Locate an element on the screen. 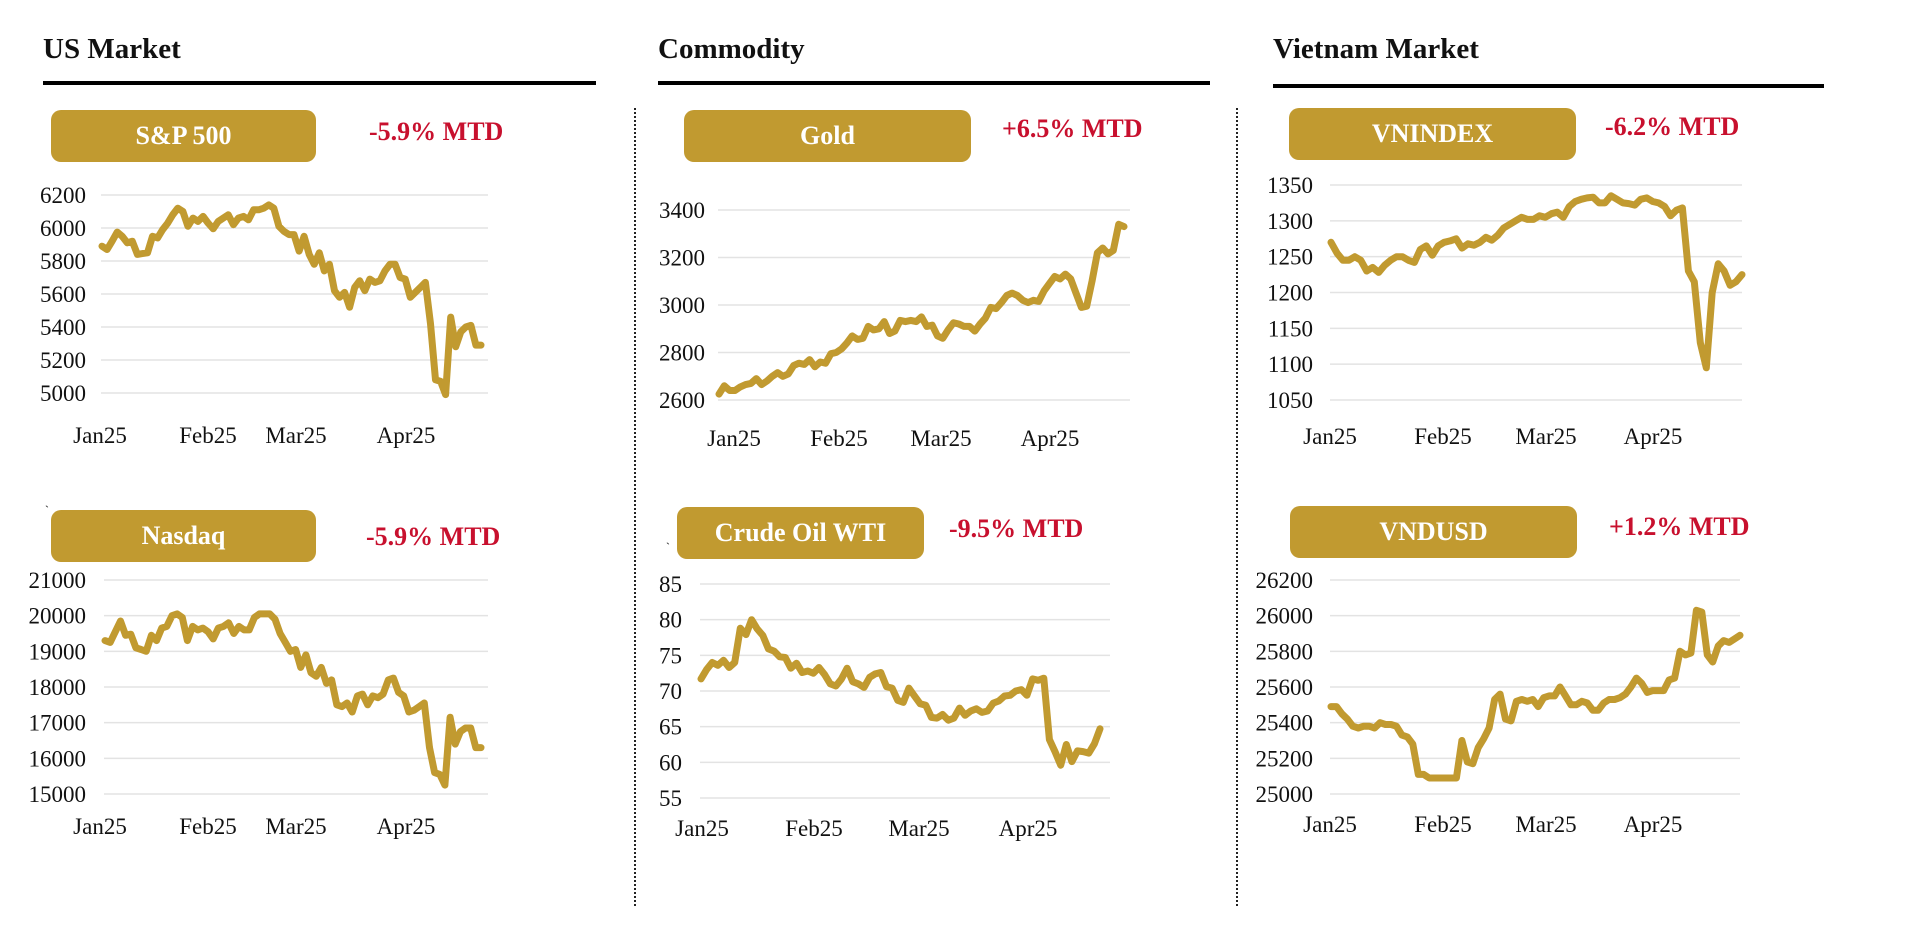  y-tick-label: 1200 is located at coordinates (1290, 293).